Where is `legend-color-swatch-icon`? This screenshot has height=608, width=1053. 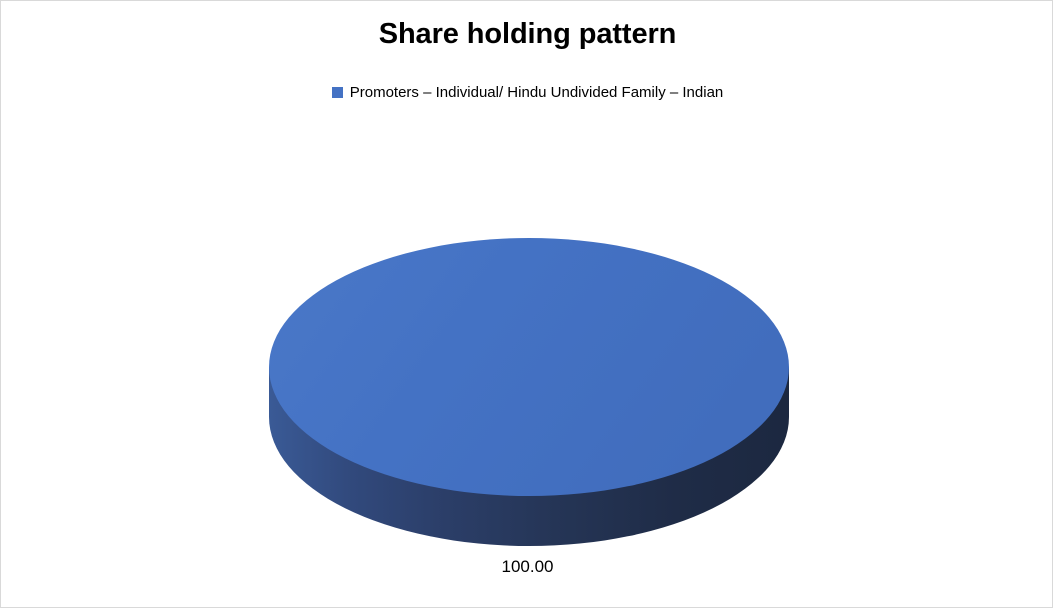
legend-color-swatch-icon is located at coordinates (337, 92).